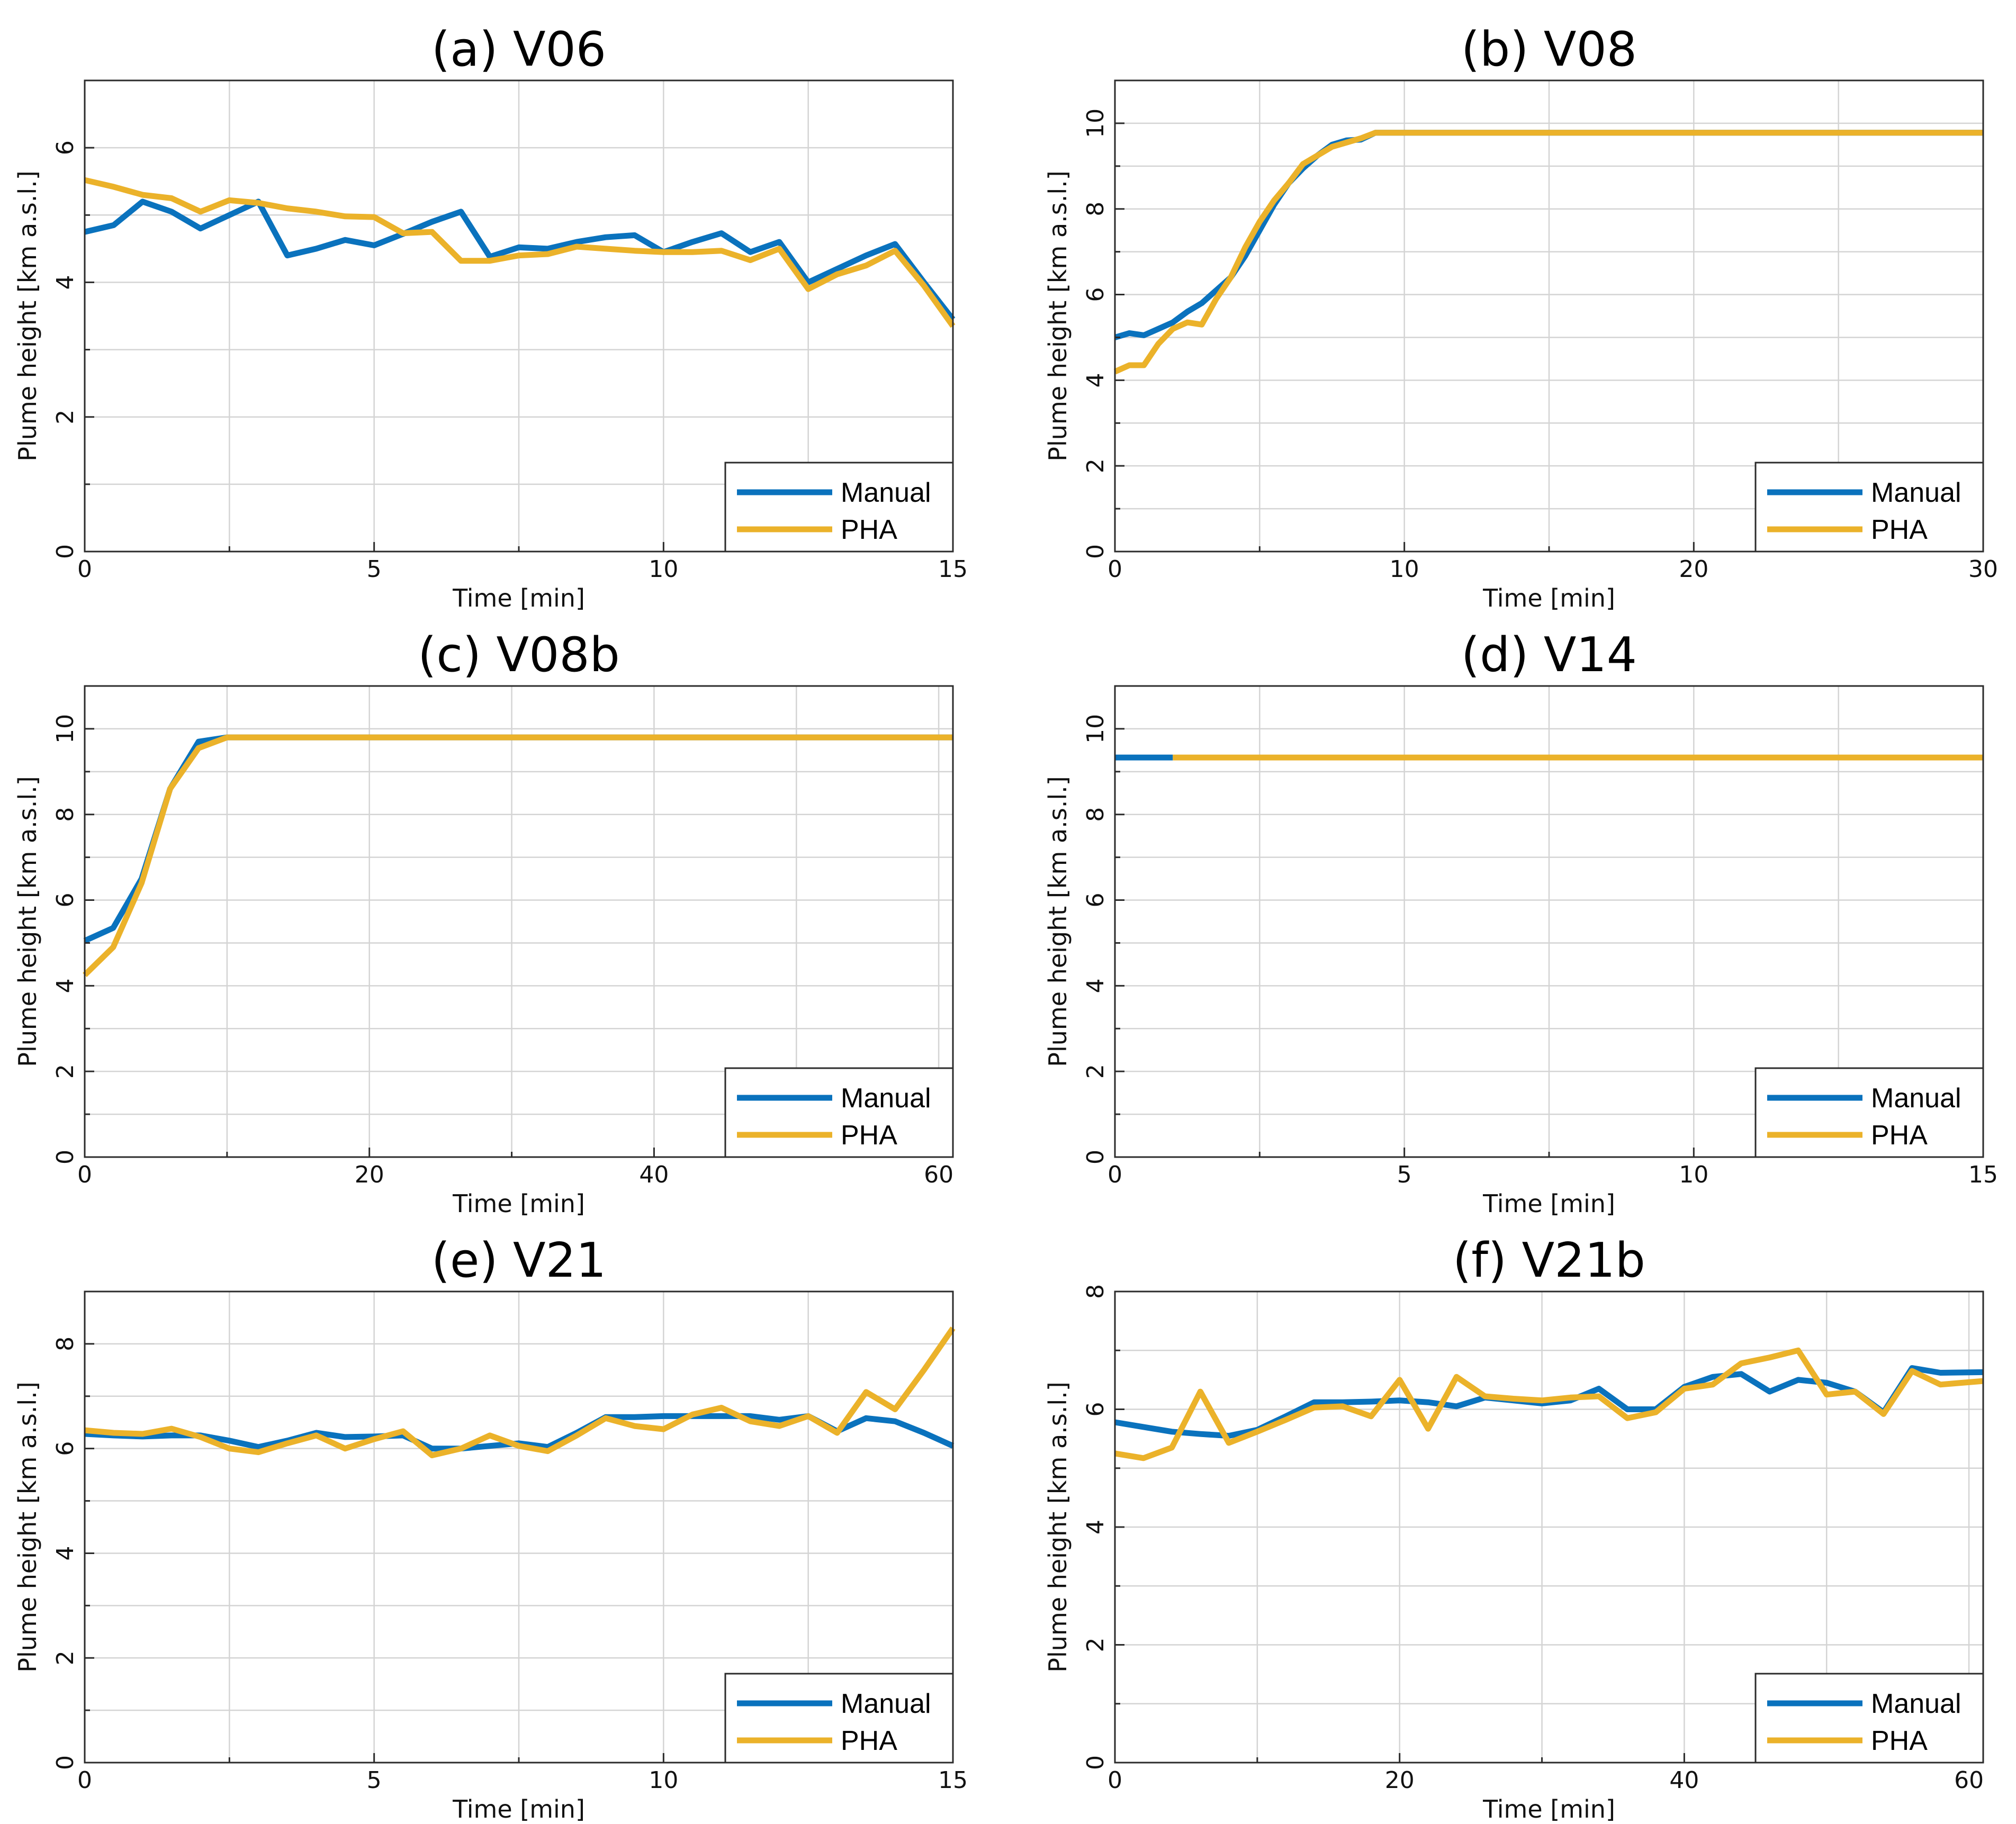 This screenshot has width=2016, height=1824. Describe the element at coordinates (1549, 655) in the screenshot. I see `panel-title: (d) V14` at that location.